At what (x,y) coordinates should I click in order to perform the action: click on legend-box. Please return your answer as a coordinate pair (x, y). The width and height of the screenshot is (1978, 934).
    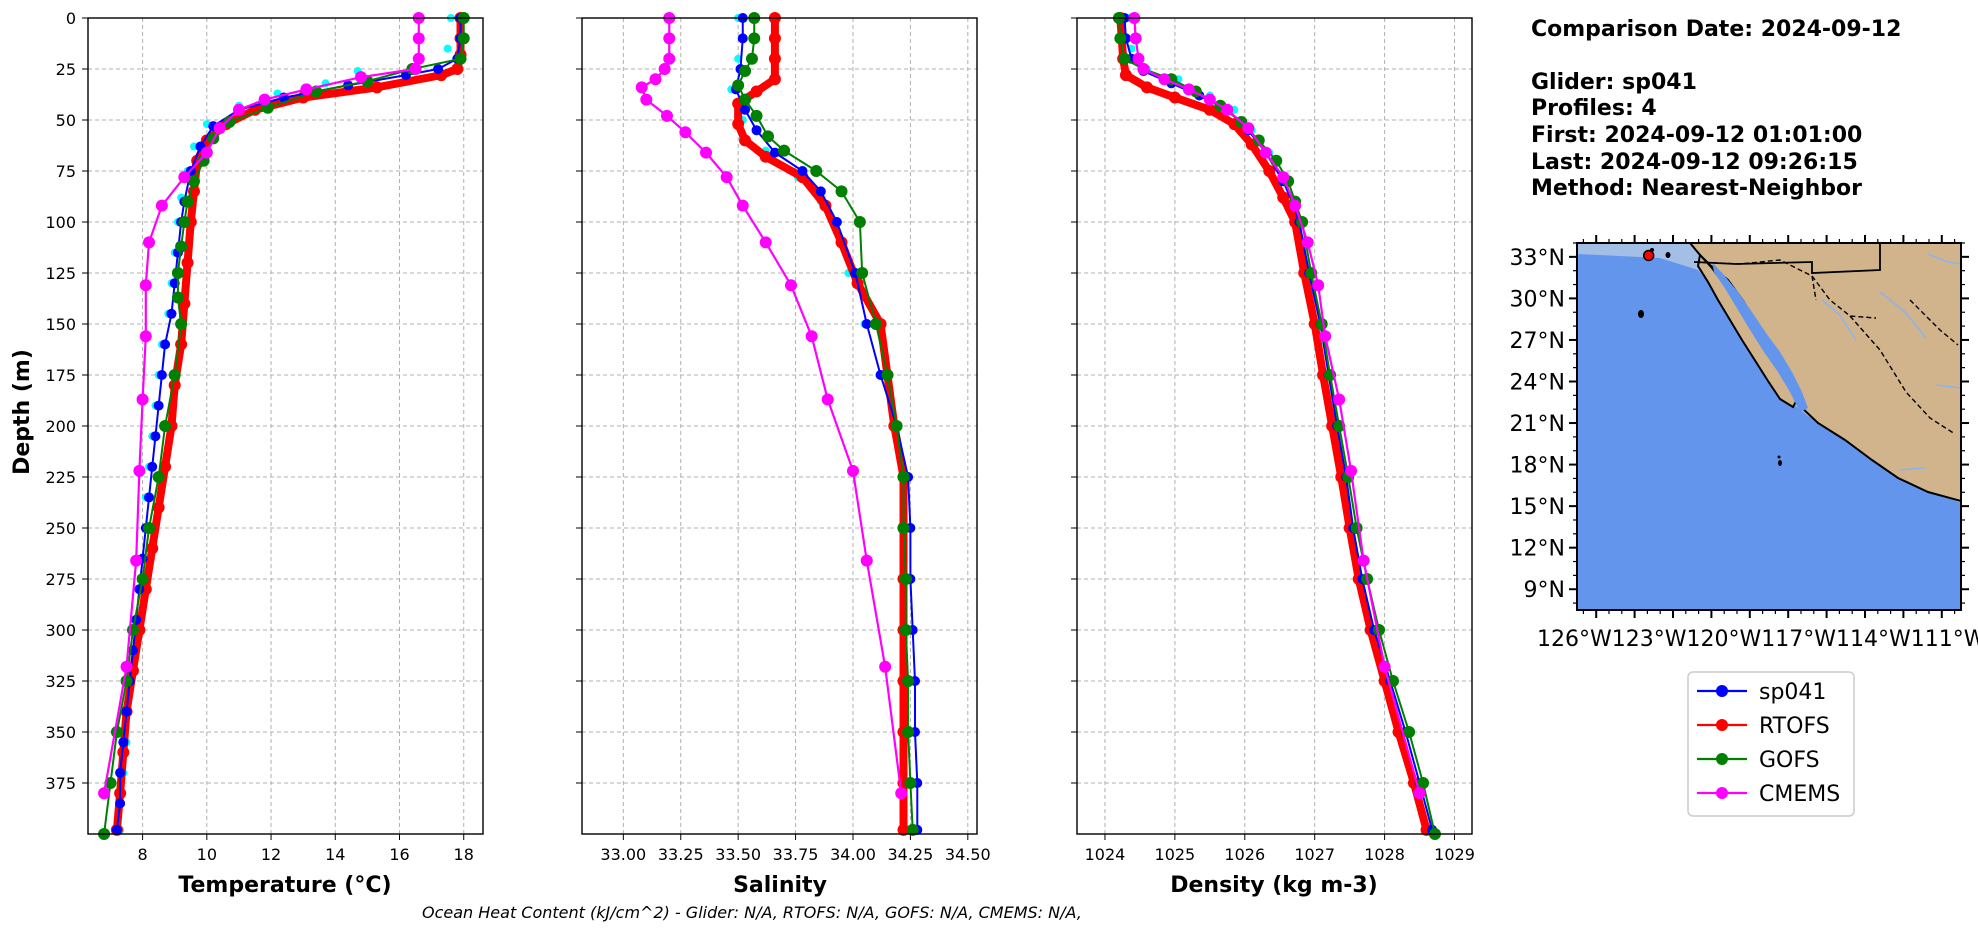
    Looking at the image, I should click on (1771, 744).